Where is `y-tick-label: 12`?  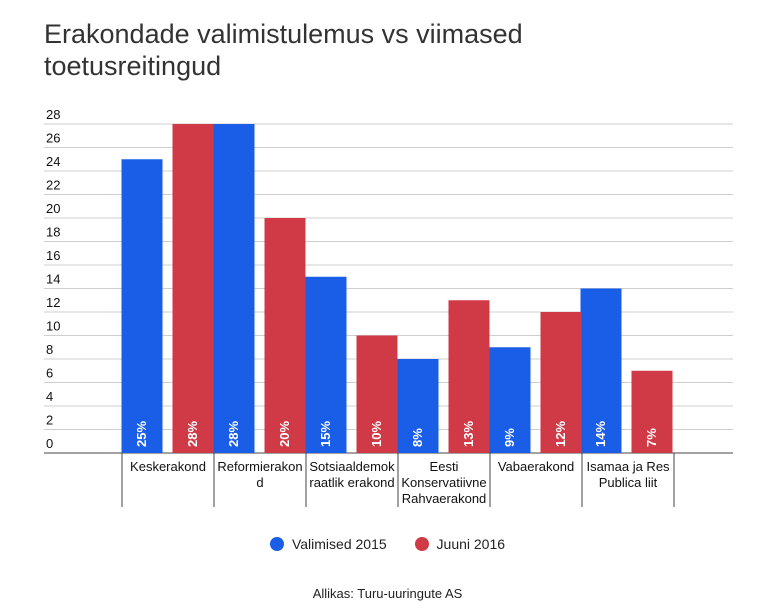 y-tick-label: 12 is located at coordinates (53, 302).